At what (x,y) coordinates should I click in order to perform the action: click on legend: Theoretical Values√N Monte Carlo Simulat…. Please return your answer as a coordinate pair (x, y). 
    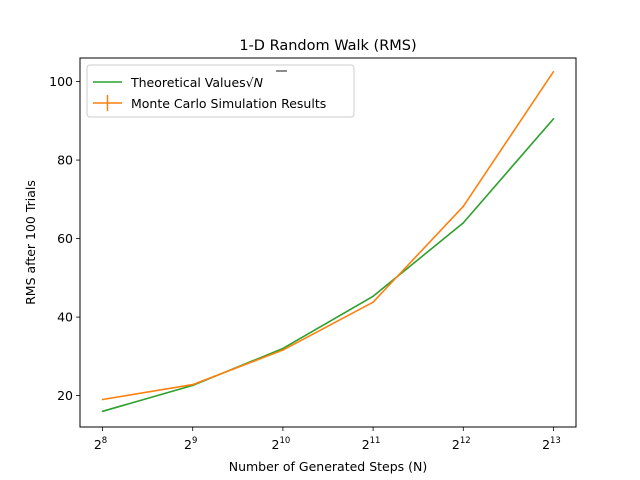
    Looking at the image, I should click on (220, 91).